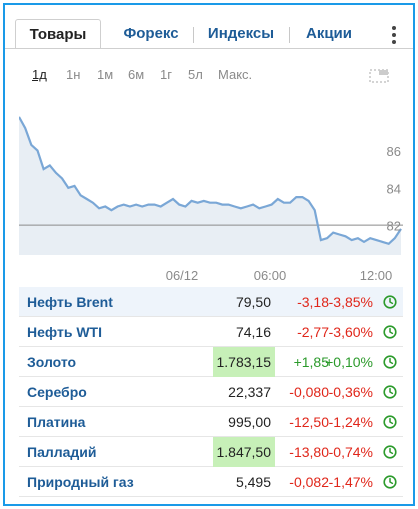 The height and width of the screenshot is (509, 418). What do you see at coordinates (243, 452) in the screenshot?
I see `last-price: 1.847,50` at bounding box center [243, 452].